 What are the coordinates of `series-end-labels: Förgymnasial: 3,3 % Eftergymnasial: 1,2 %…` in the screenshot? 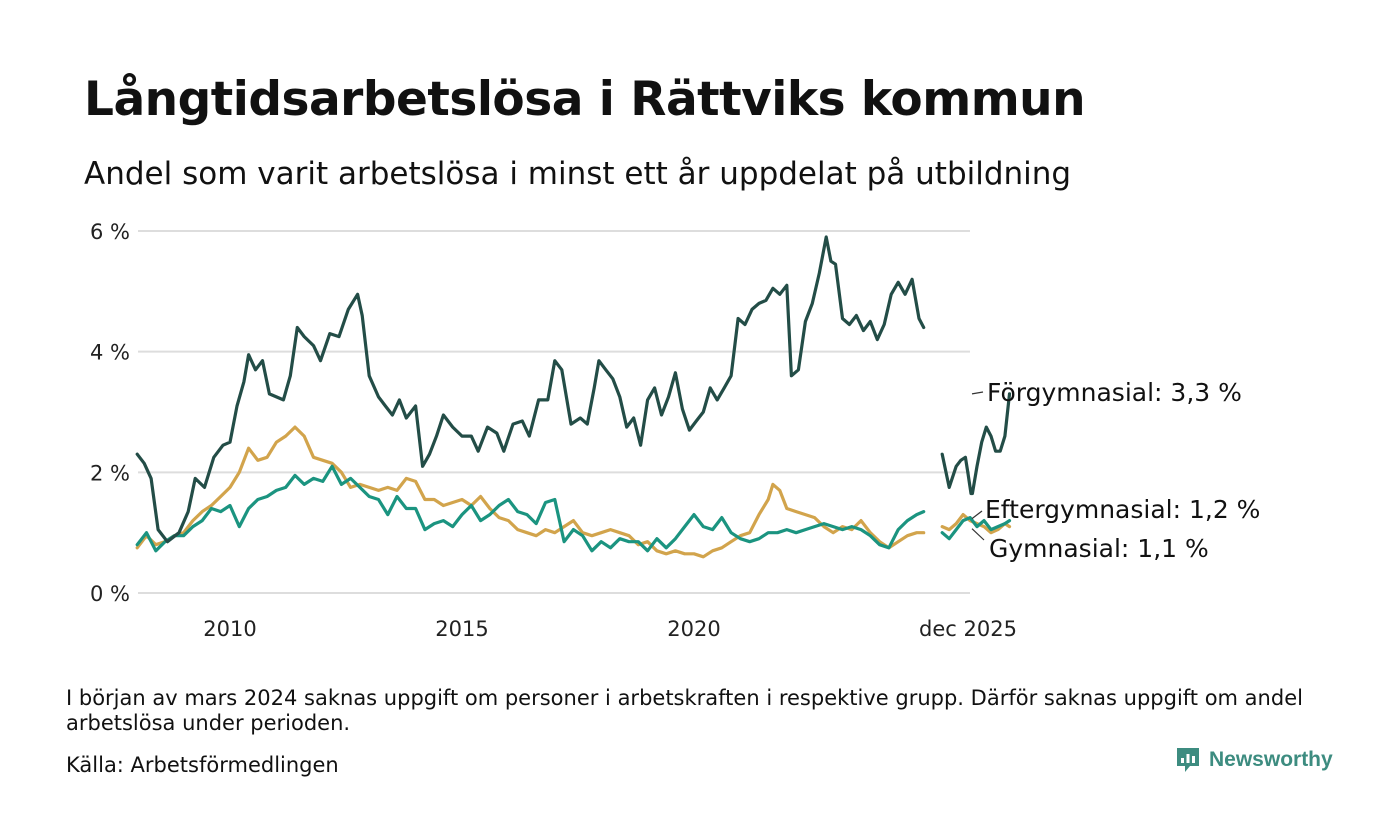 It's located at (1115, 470).